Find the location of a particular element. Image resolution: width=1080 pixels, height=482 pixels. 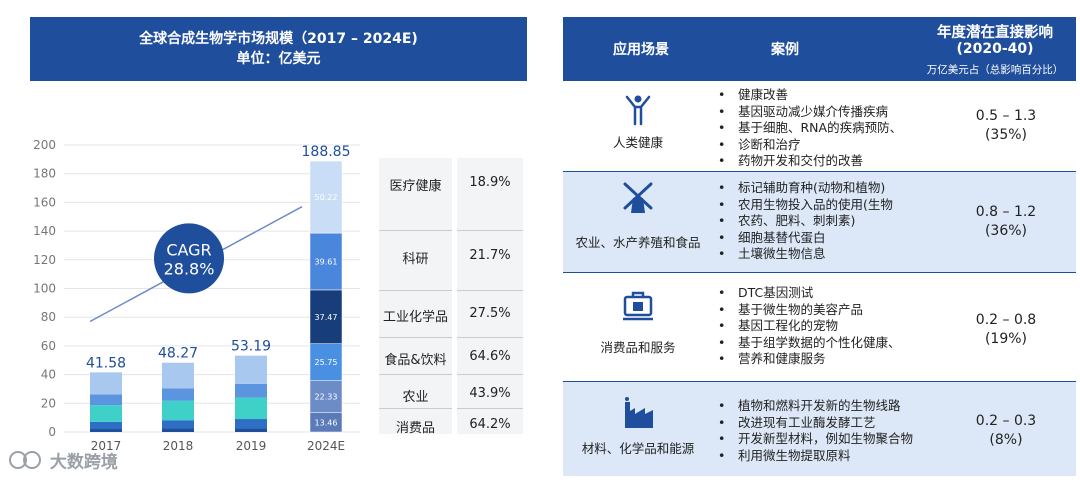

col-cases: 案例 is located at coordinates (785, 50).